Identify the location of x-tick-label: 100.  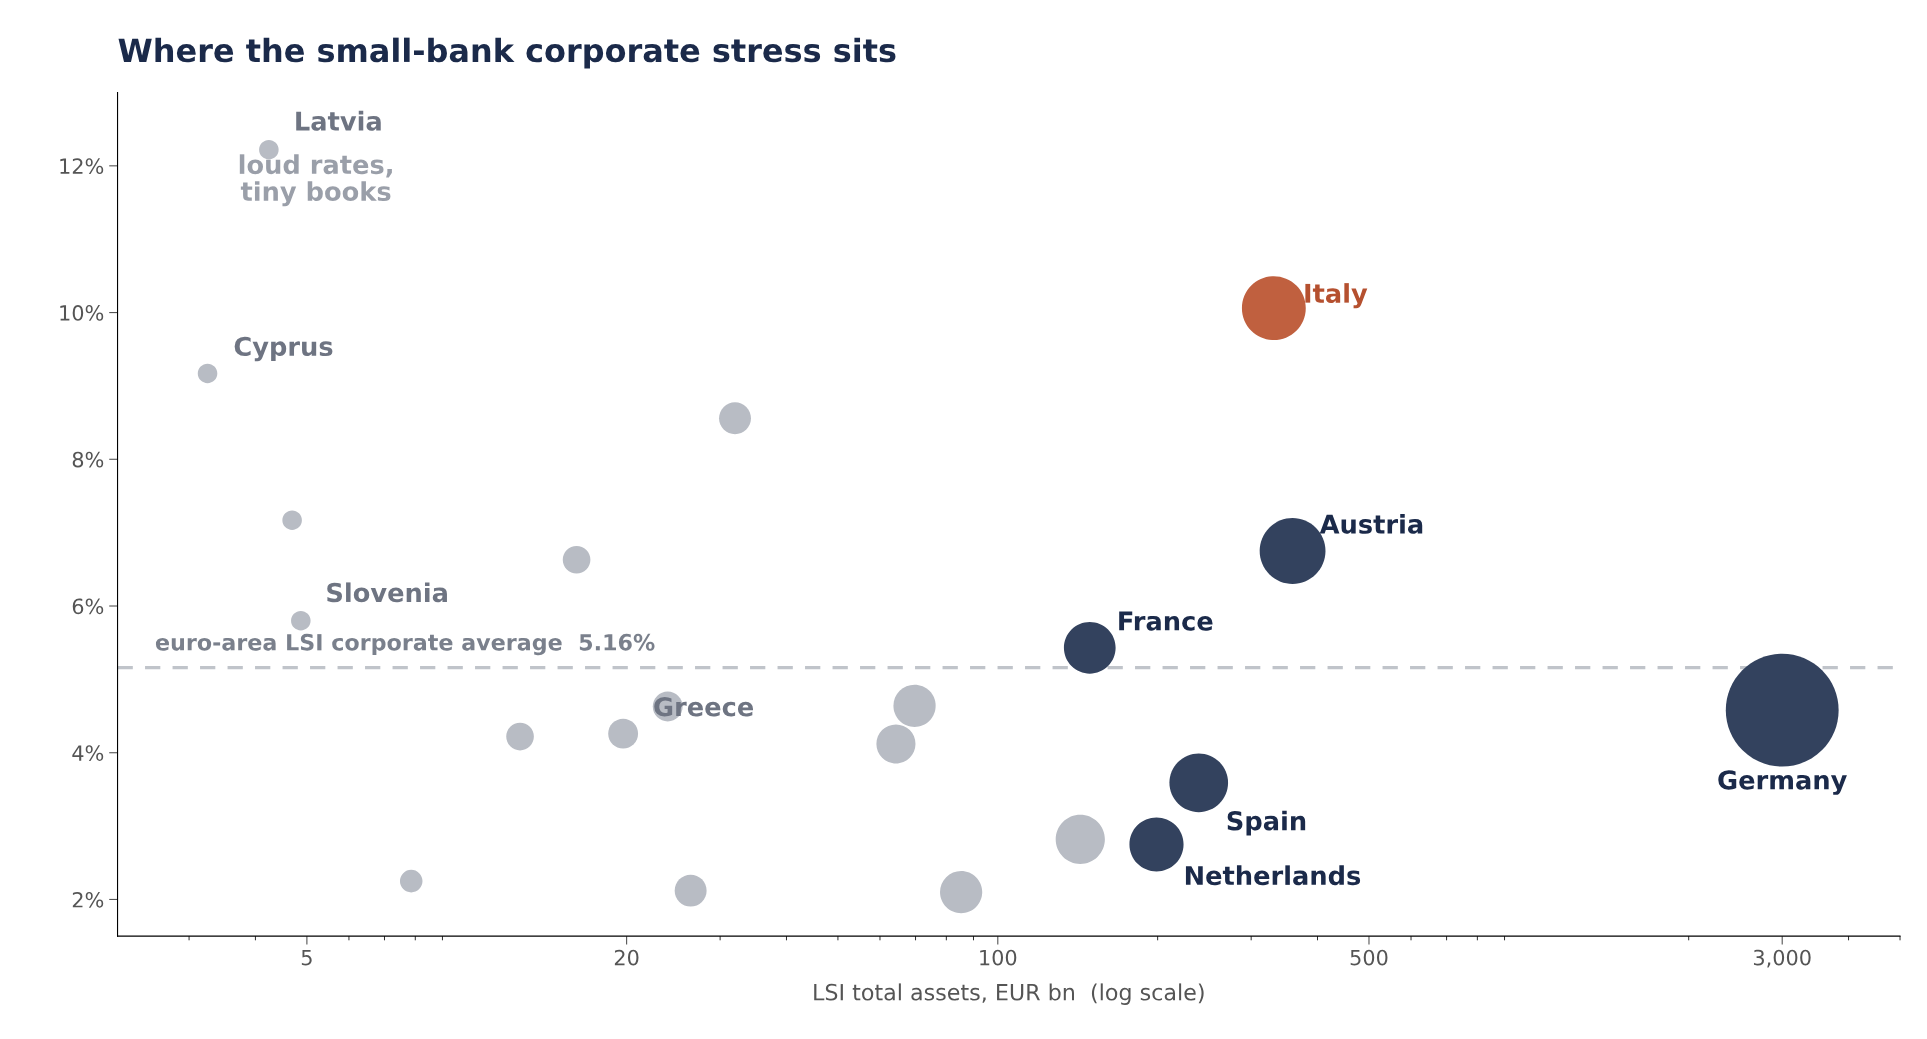
(998, 957).